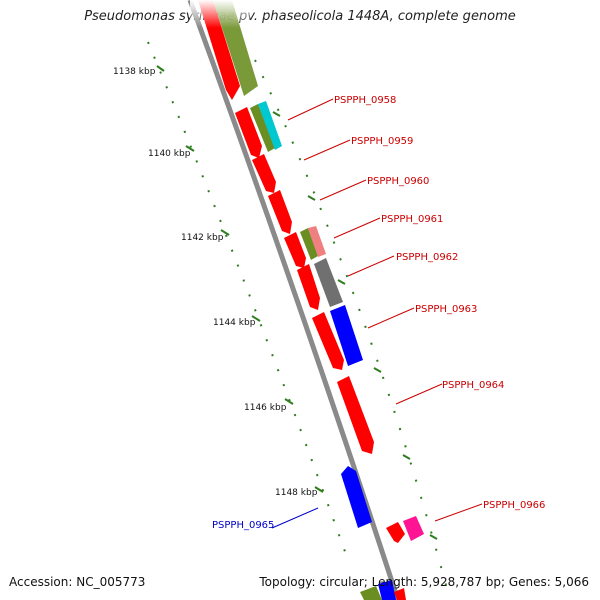  Describe the element at coordinates (514, 505) in the screenshot. I see `gene-label-pspph-0966: PSPPH_0966` at that location.